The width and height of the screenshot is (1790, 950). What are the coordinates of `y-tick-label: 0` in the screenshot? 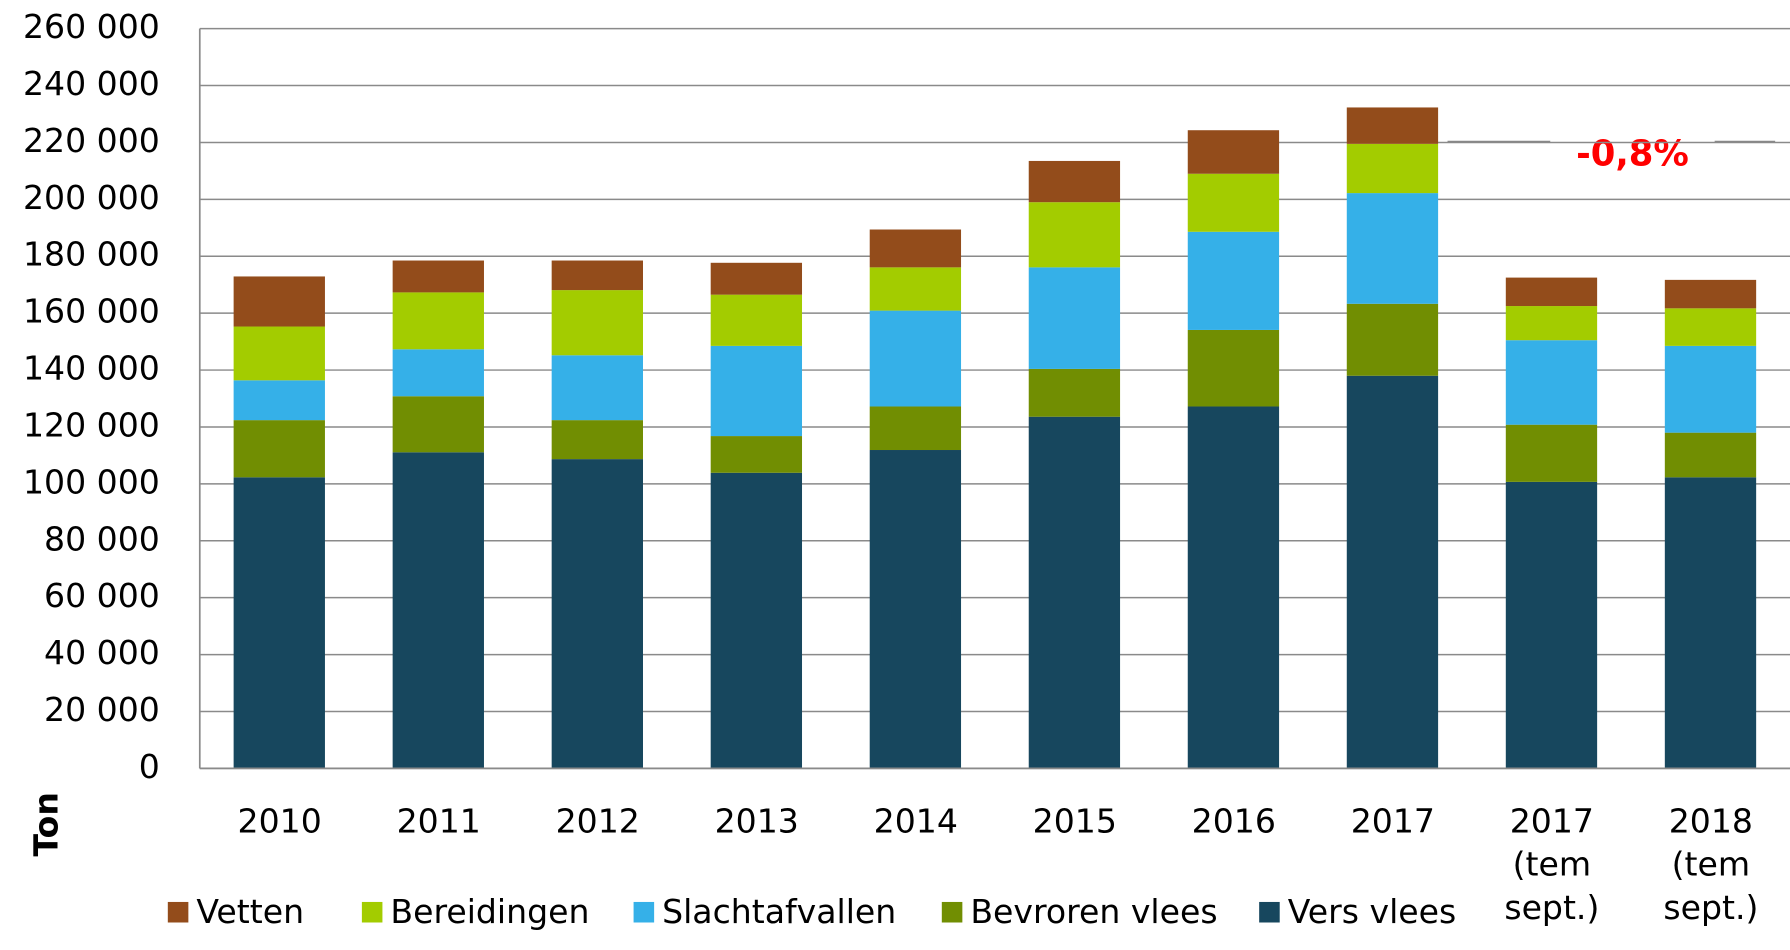 It's located at (149, 766).